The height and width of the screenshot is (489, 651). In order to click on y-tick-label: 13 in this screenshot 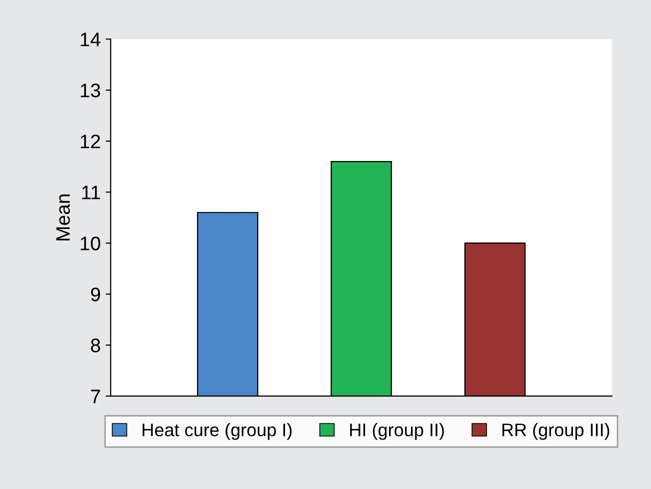, I will do `click(90, 91)`.